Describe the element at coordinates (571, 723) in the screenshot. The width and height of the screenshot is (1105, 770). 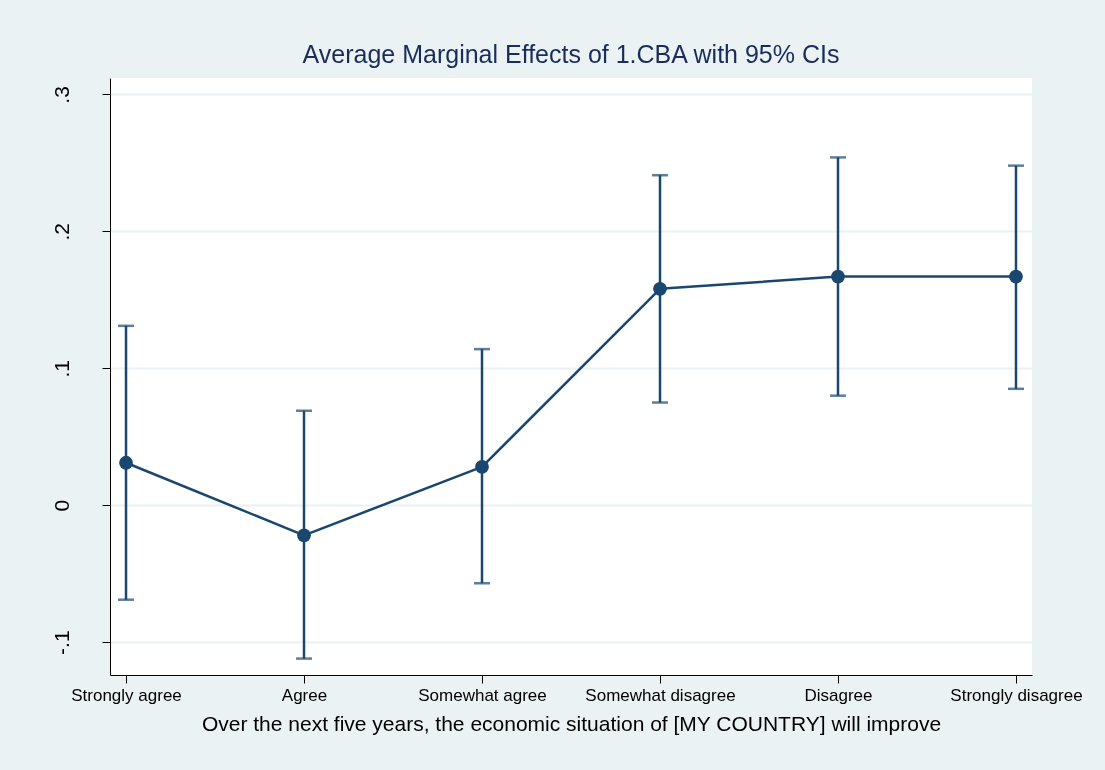
I see `x-axis-title: Over the next five years, the economic situation of [MY COUNTRY] will improve` at that location.